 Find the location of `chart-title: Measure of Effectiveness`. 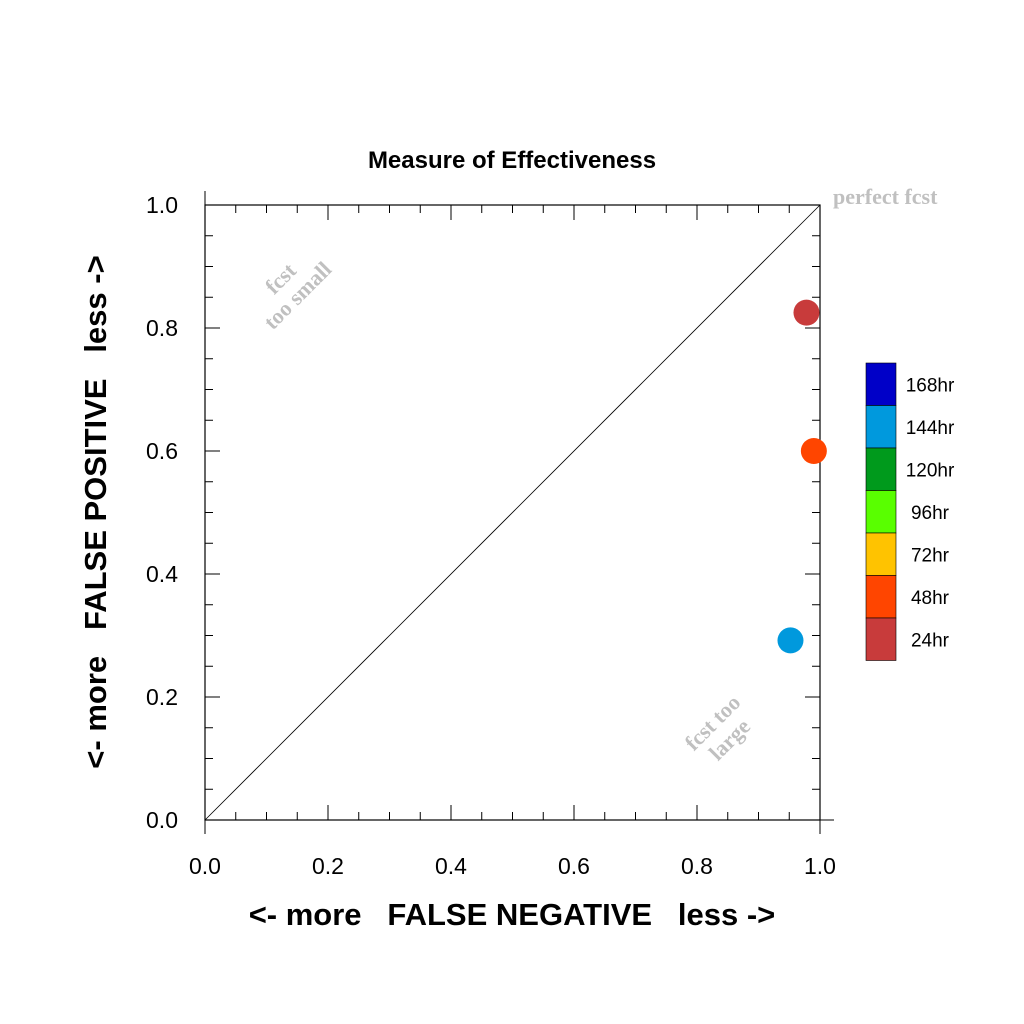

chart-title: Measure of Effectiveness is located at coordinates (512, 160).